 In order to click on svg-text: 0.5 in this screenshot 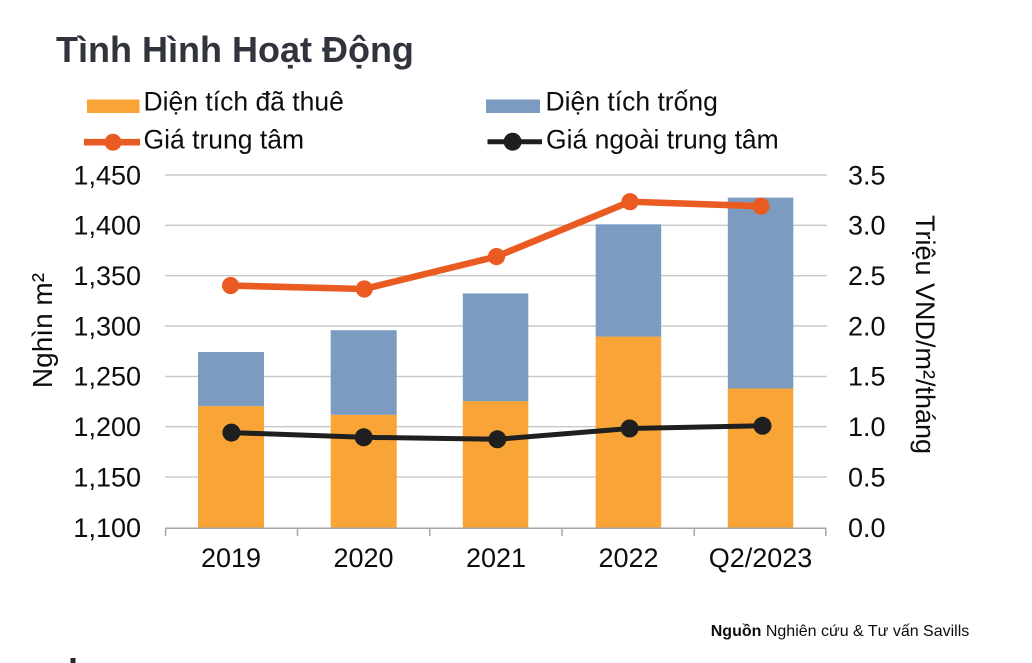, I will do `click(867, 477)`.